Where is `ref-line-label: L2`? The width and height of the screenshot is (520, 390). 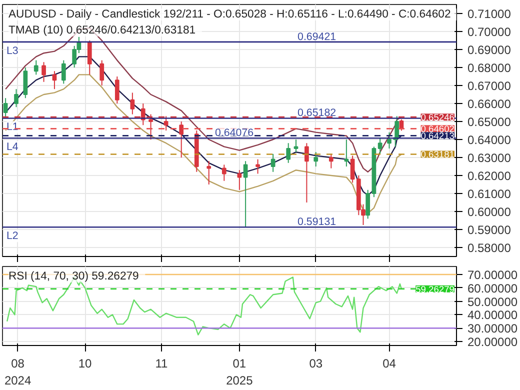
ref-line-label: L2 is located at coordinates (12, 236).